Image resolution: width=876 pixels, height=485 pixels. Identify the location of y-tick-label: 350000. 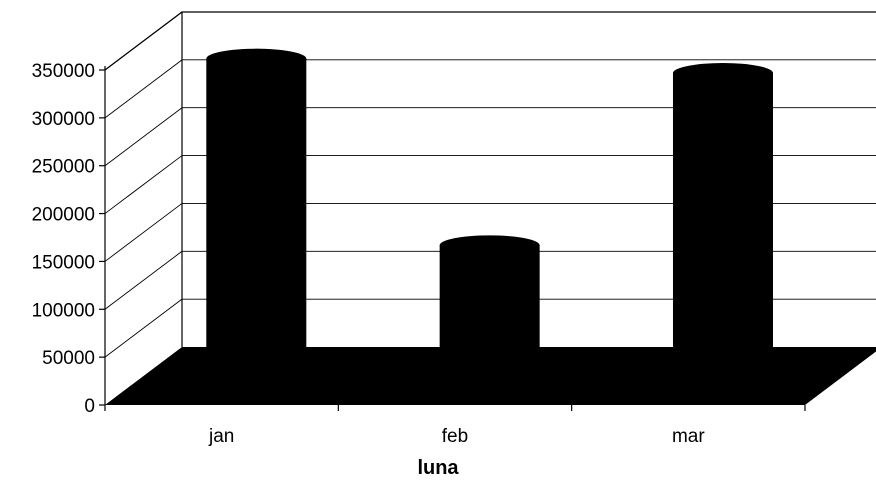
(63, 71).